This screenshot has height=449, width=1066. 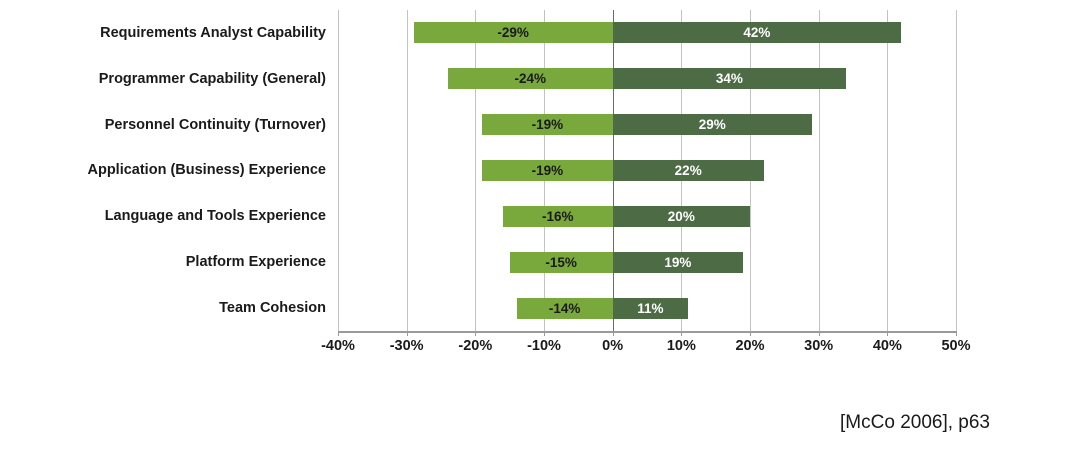 I want to click on category-label: Language and Tools Experience, so click(x=215, y=216).